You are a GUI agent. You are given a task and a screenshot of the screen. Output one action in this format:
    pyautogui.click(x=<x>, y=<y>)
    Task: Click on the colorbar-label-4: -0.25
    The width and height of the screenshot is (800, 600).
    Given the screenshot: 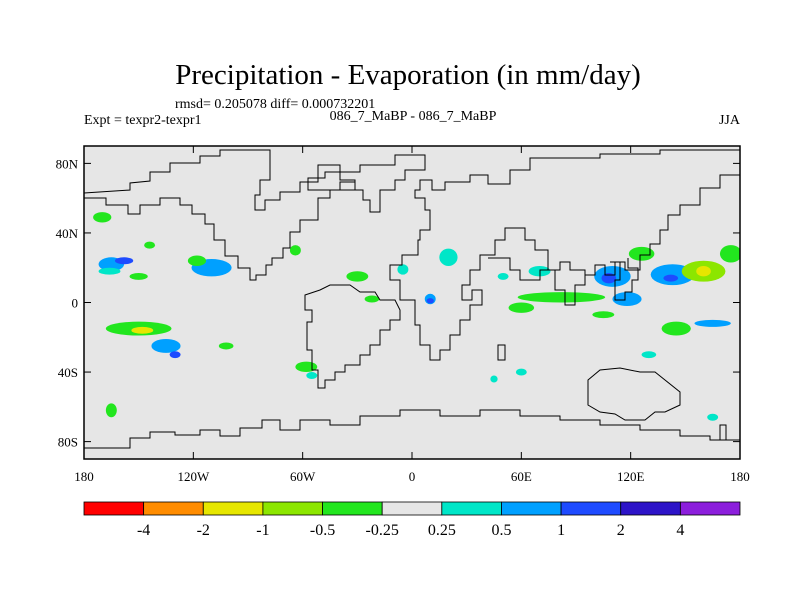 What is the action you would take?
    pyautogui.click(x=382, y=530)
    